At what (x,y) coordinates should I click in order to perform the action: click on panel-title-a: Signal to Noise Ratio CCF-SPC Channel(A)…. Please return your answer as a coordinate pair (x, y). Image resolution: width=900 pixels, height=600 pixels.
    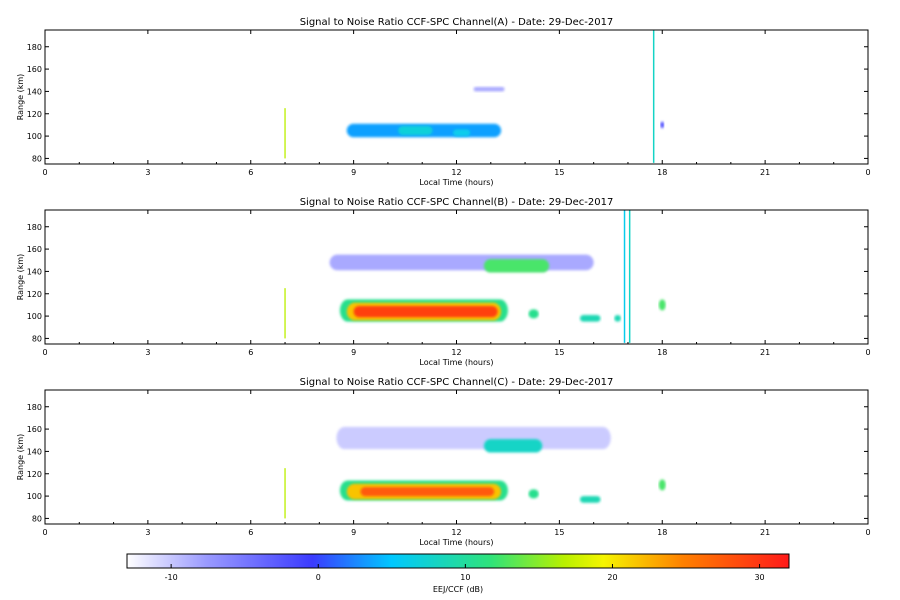
    Looking at the image, I should click on (457, 22).